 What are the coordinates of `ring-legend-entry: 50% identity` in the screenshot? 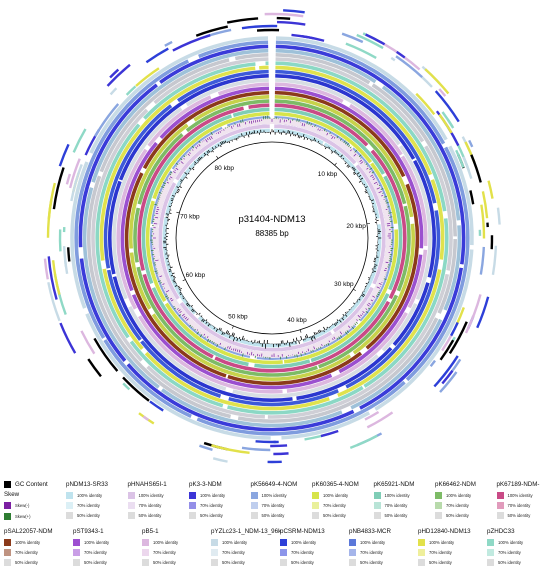 It's located at (83, 515).